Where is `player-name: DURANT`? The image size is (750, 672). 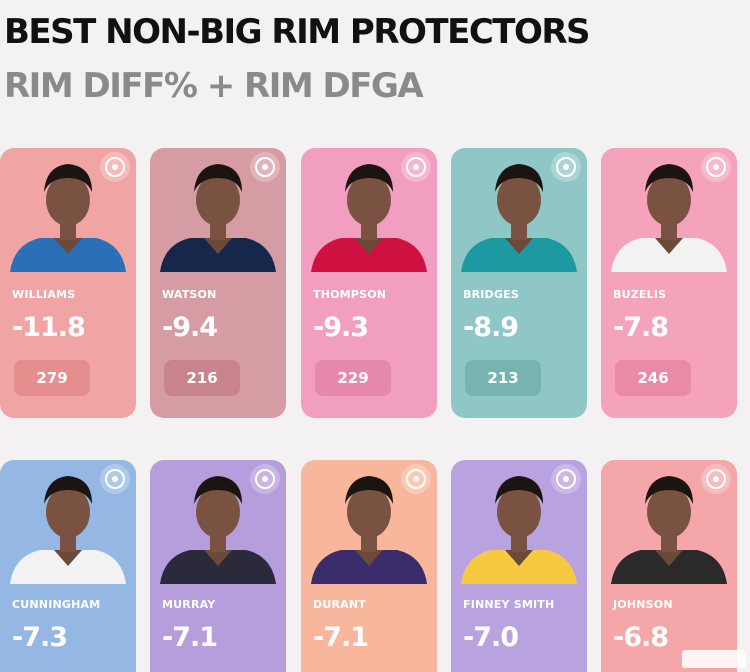 player-name: DURANT is located at coordinates (339, 604).